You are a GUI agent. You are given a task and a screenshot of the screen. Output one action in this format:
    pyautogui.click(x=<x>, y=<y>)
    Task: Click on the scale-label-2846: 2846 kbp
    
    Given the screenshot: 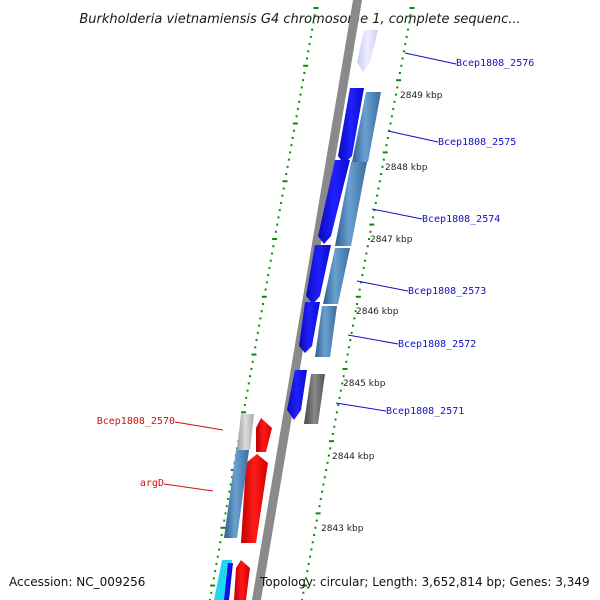 What is the action you would take?
    pyautogui.click(x=377, y=312)
    